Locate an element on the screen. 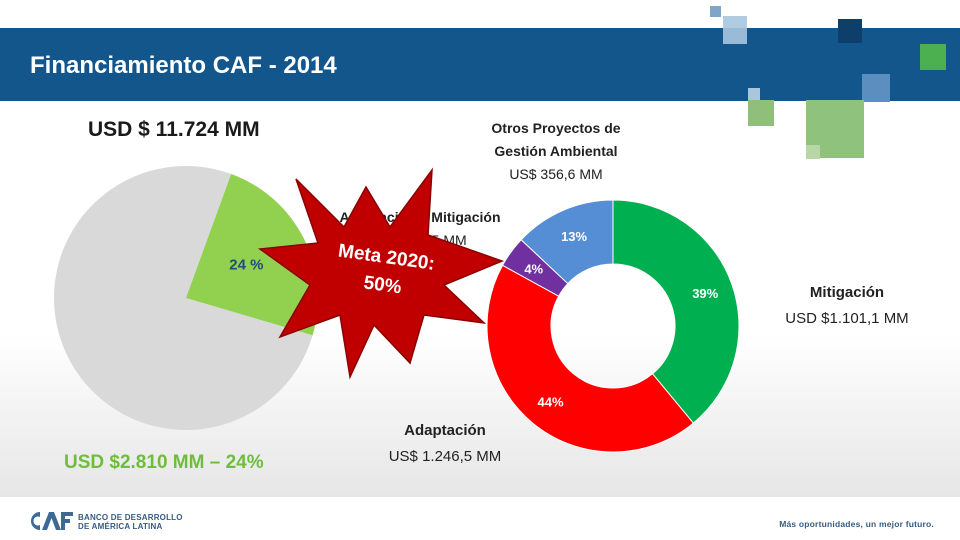  caf-logo-icon is located at coordinates (51, 521).